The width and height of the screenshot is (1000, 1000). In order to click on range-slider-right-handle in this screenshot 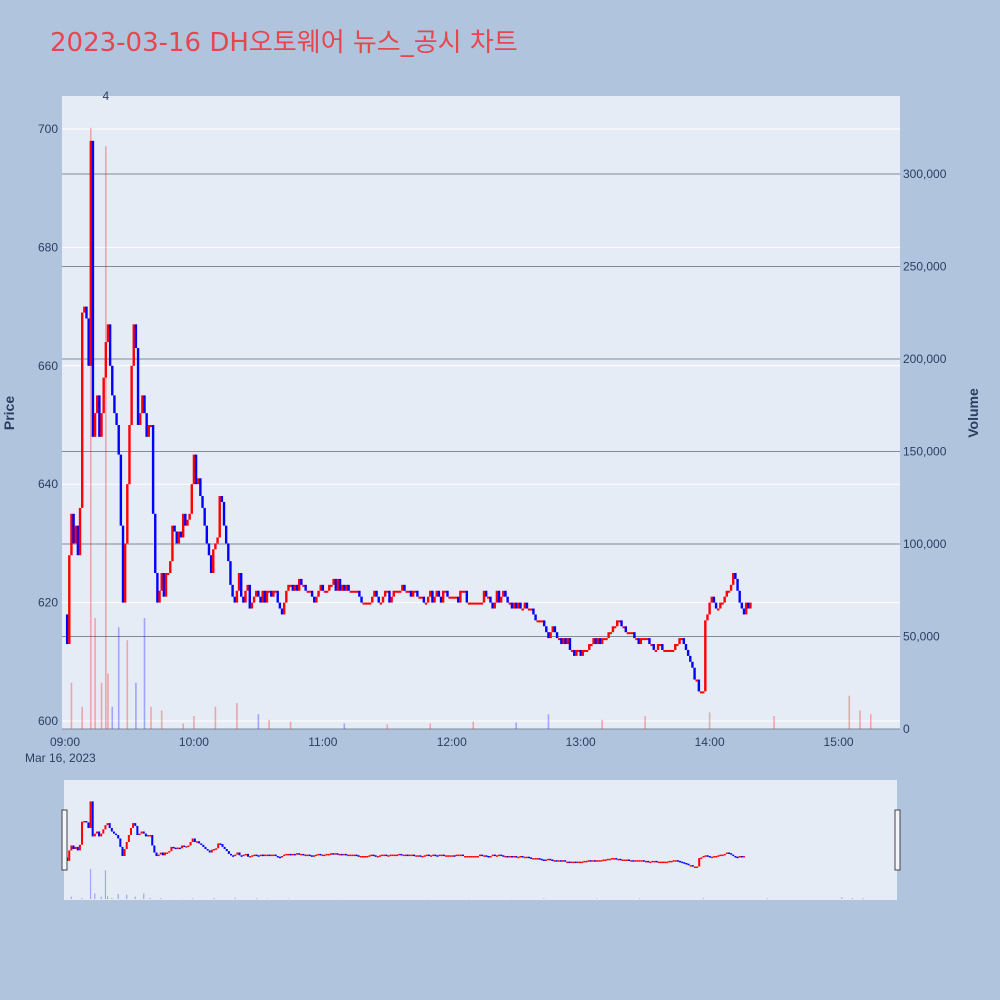, I will do `click(897, 840)`.